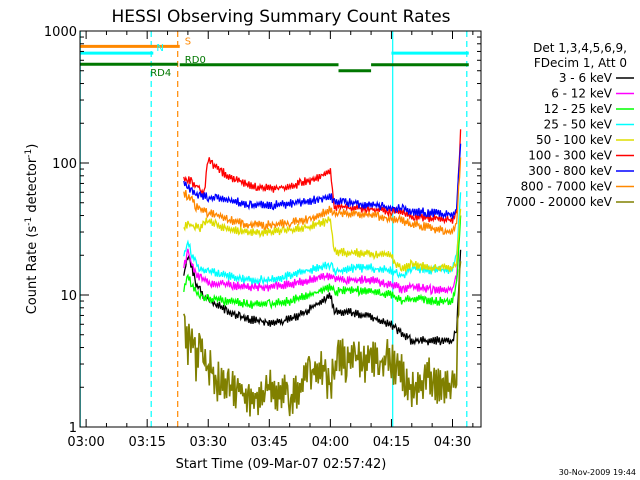 Image resolution: width=640 pixels, height=480 pixels. What do you see at coordinates (570, 156) in the screenshot?
I see `legend-entry-label: 100 - 300 keV` at bounding box center [570, 156].